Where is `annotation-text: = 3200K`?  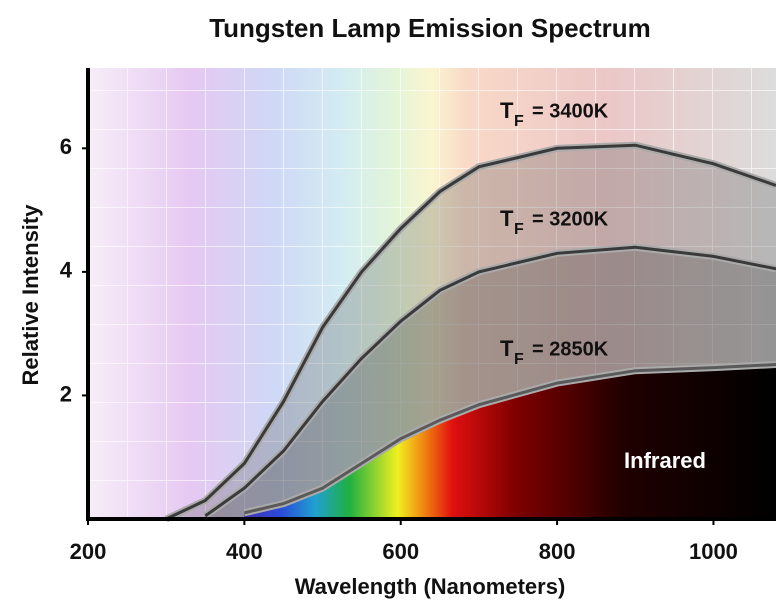
annotation-text: = 3200K is located at coordinates (570, 219).